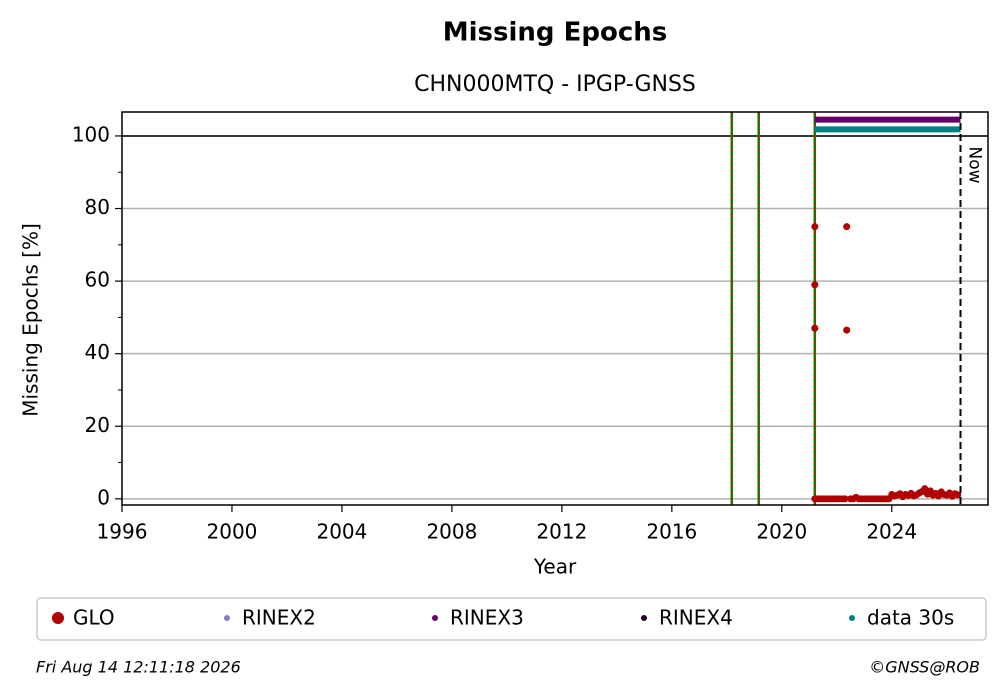 Image resolution: width=1008 pixels, height=699 pixels. I want to click on x-tick-label: 2016, so click(671, 532).